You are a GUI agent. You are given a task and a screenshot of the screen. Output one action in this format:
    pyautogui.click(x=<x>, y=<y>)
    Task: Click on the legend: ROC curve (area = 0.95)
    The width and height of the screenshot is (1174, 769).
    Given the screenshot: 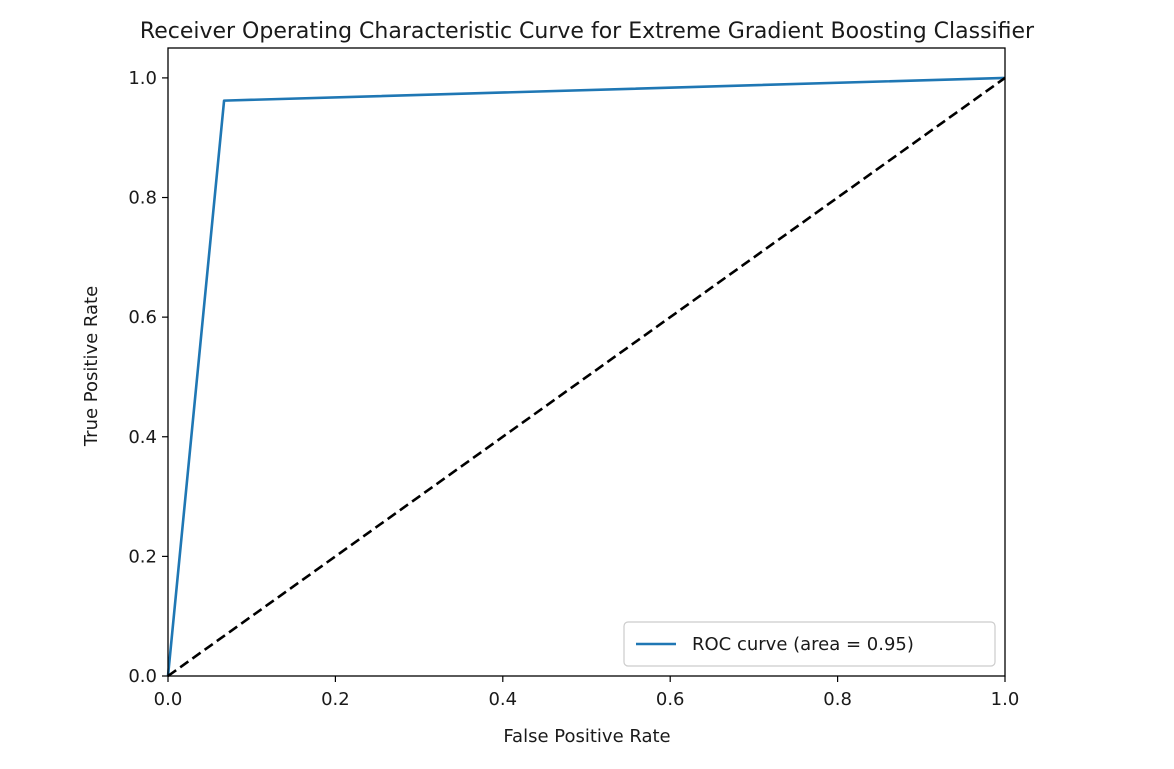 What is the action you would take?
    pyautogui.click(x=809, y=644)
    